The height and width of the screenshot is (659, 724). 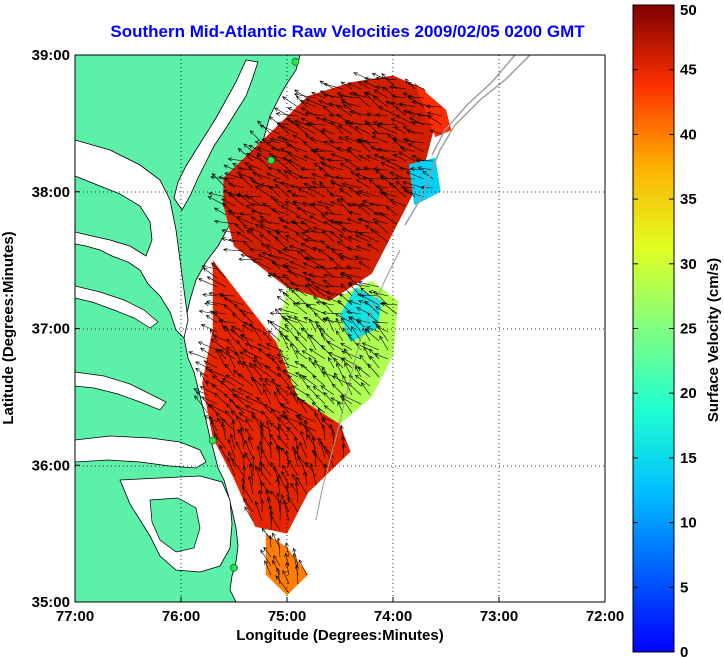 What do you see at coordinates (216, 135) in the screenshot?
I see `chesapeake-upper` at bounding box center [216, 135].